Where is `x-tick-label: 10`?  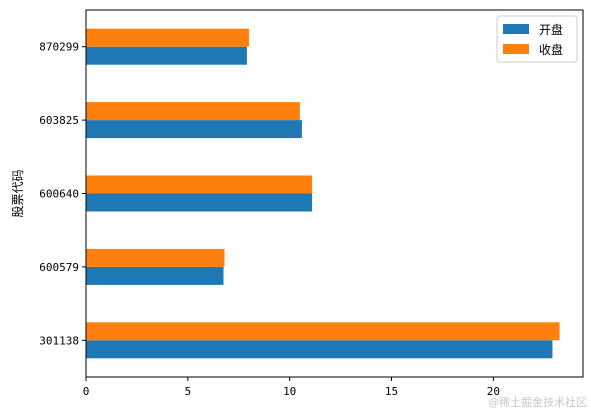 x-tick-label: 10 is located at coordinates (289, 391).